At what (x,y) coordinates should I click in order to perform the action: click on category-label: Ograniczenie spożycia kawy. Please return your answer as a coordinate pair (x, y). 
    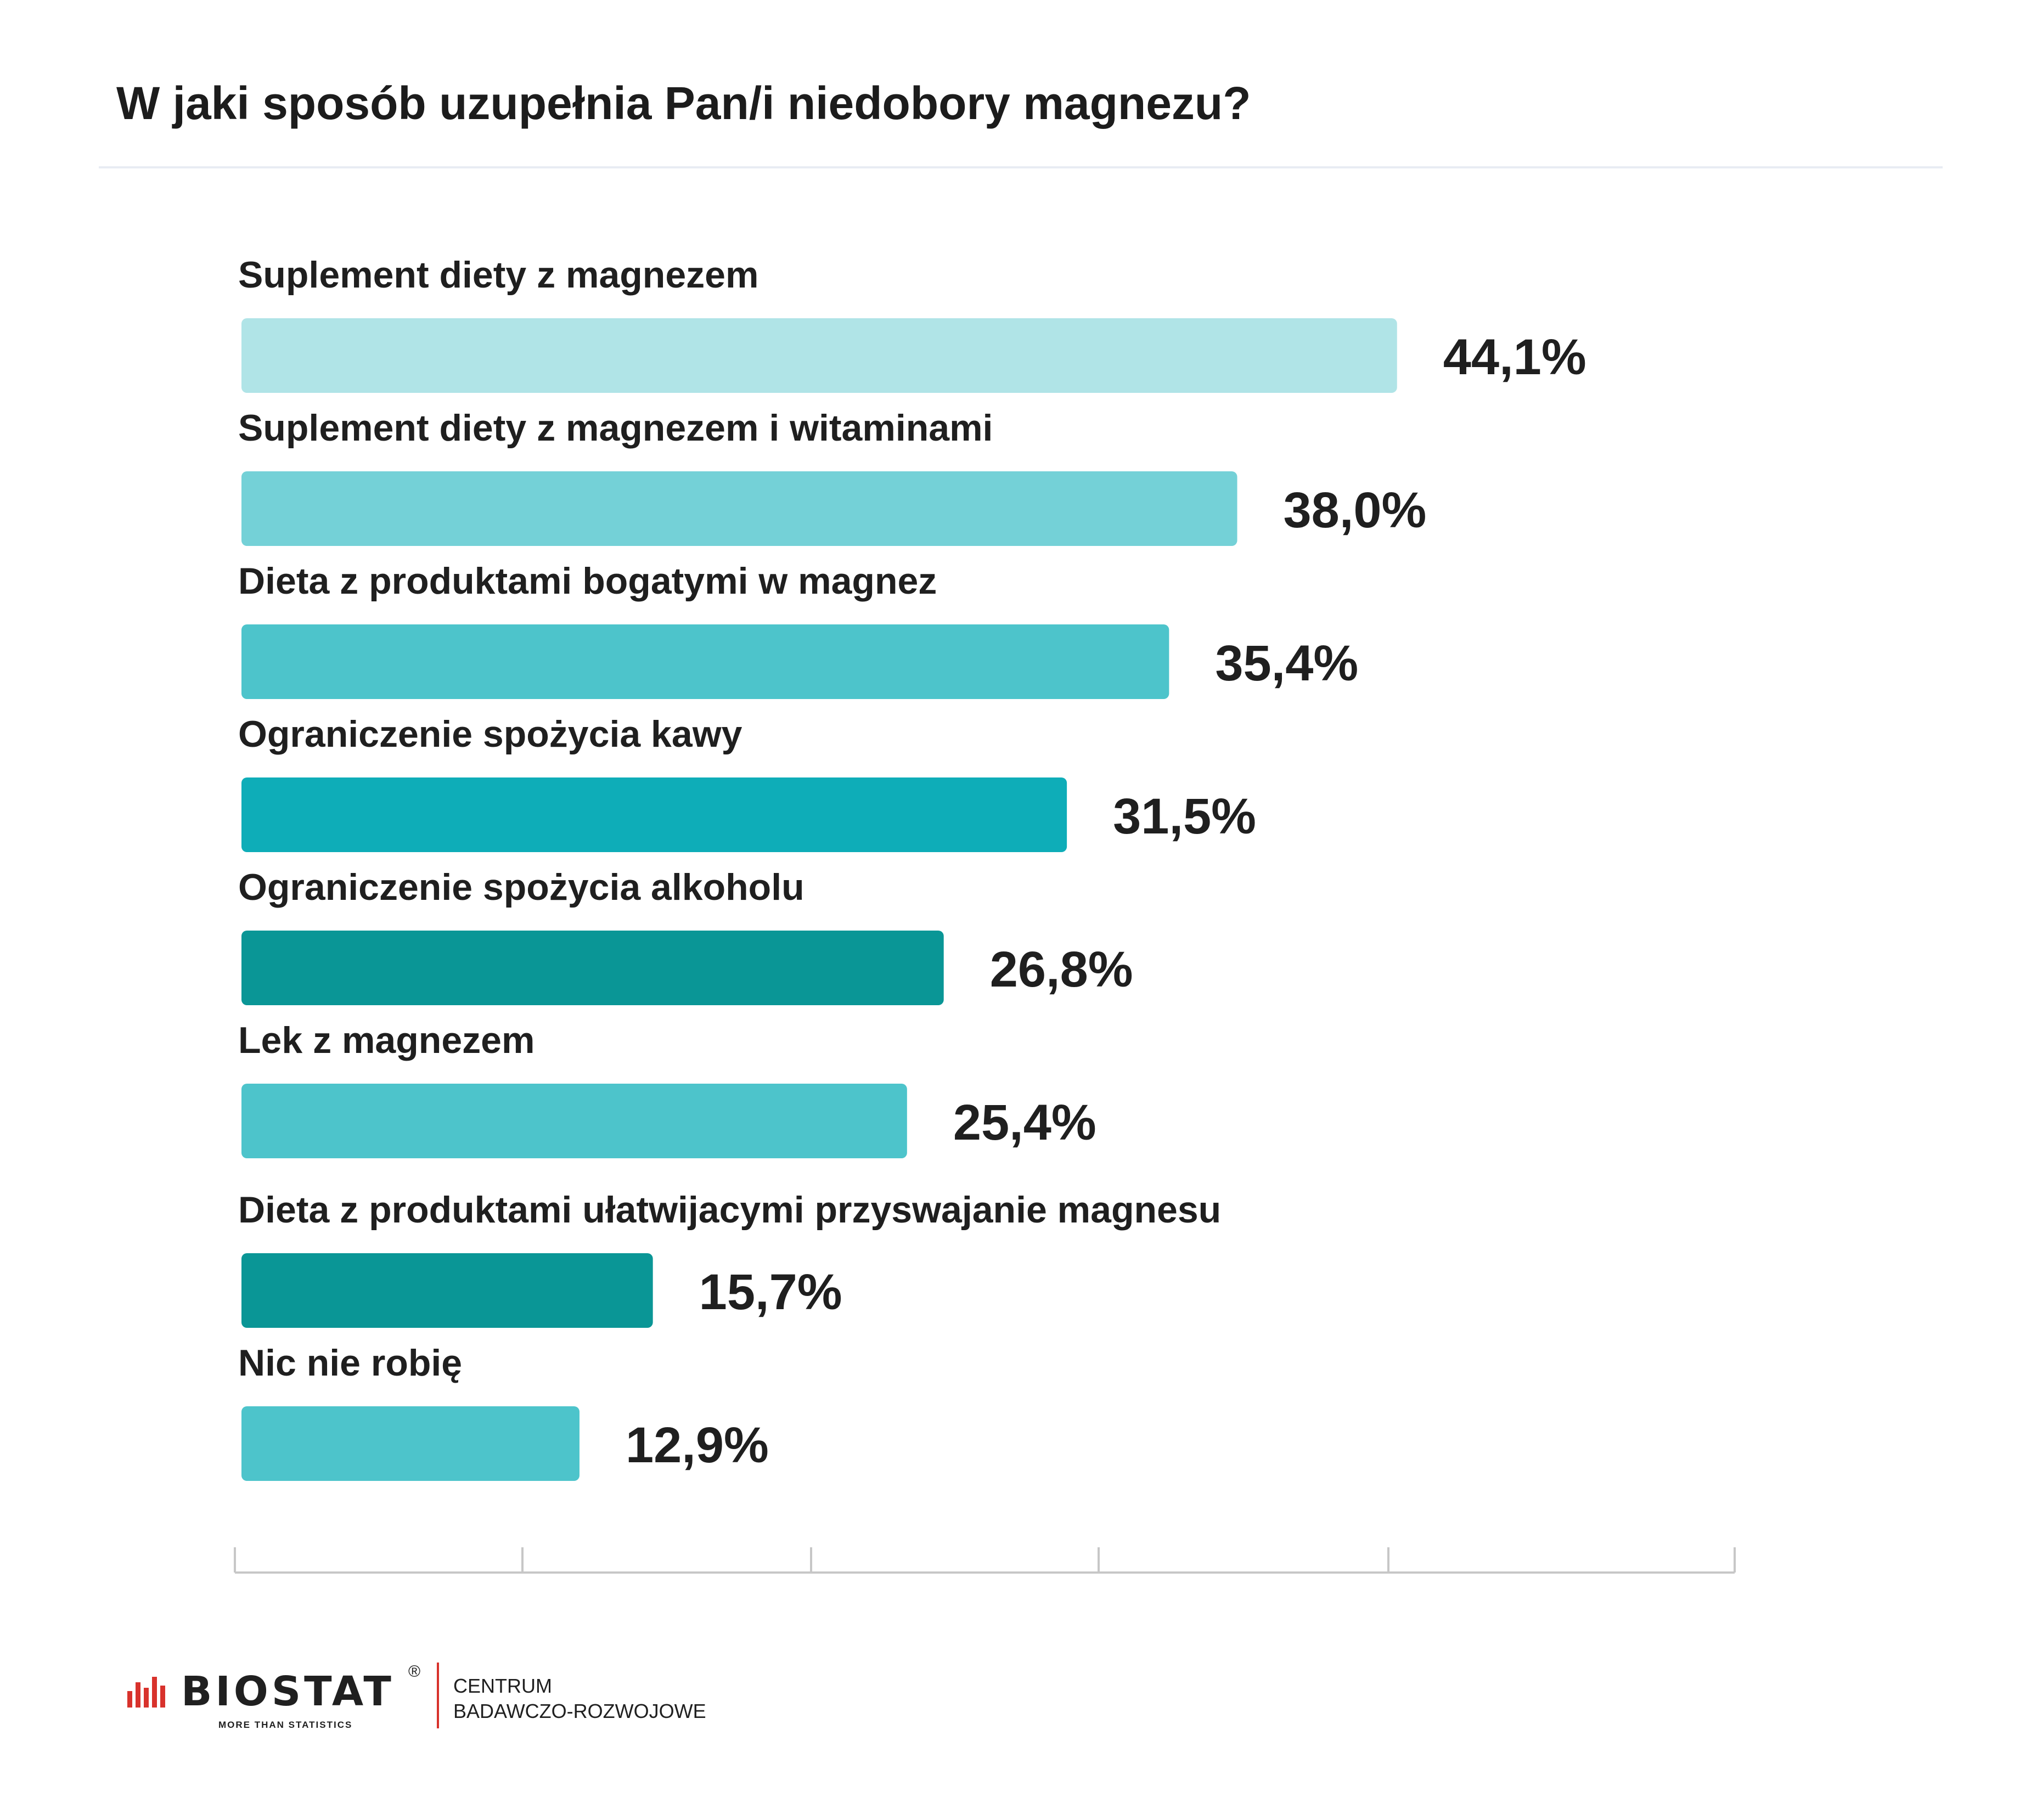
    Looking at the image, I should click on (490, 734).